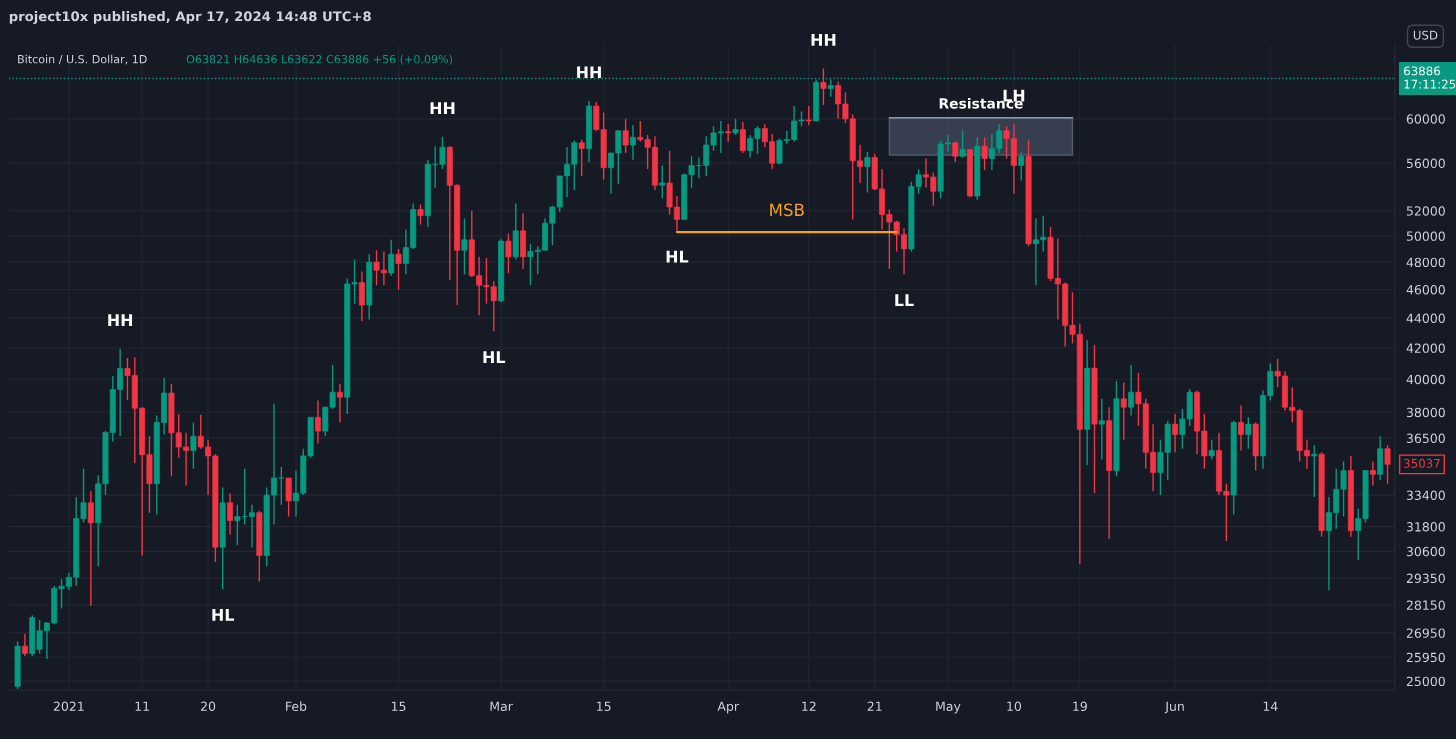  Describe the element at coordinates (142, 706) in the screenshot. I see `x-tick-label: 11` at that location.